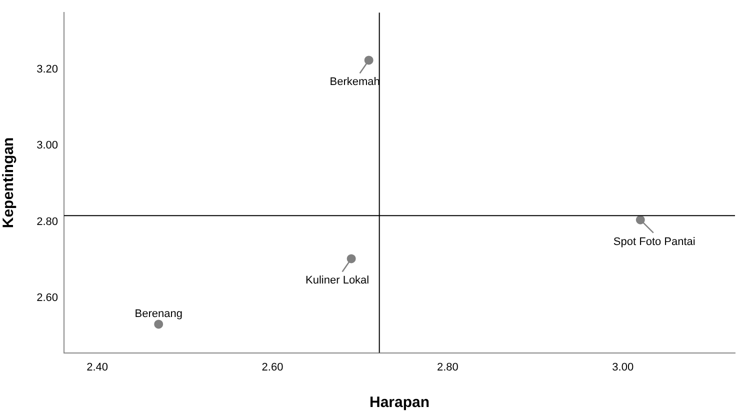 This screenshot has width=740, height=412. I want to click on y-axis-title: Kepentingan, so click(9, 182).